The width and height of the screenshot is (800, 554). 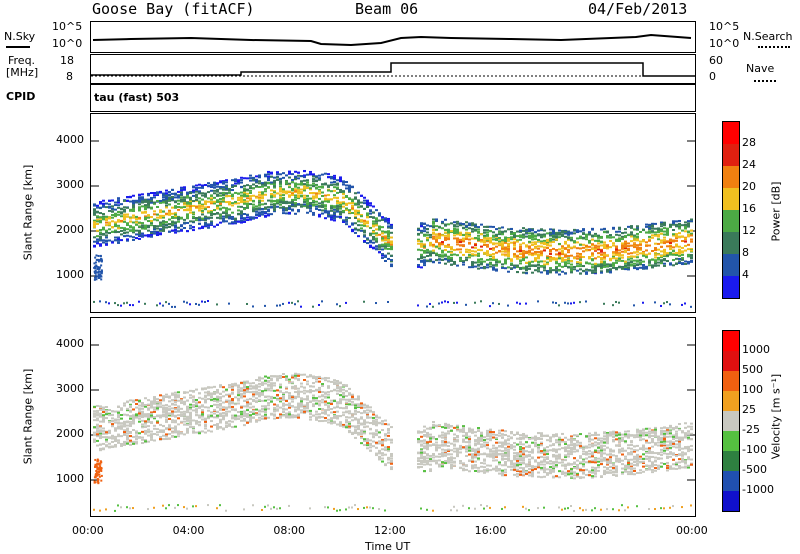 I want to click on nave-legend-line, so click(x=765, y=81).